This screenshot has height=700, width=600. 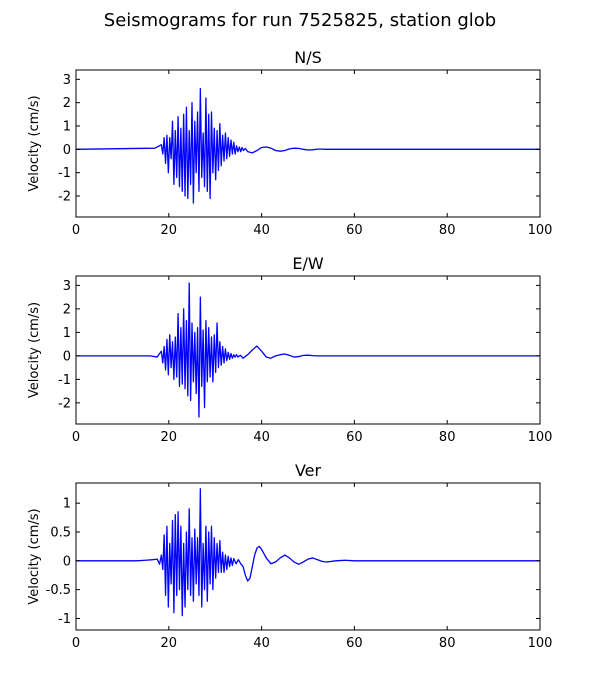 I want to click on y-tick-label-ew: -1, so click(x=64, y=380).